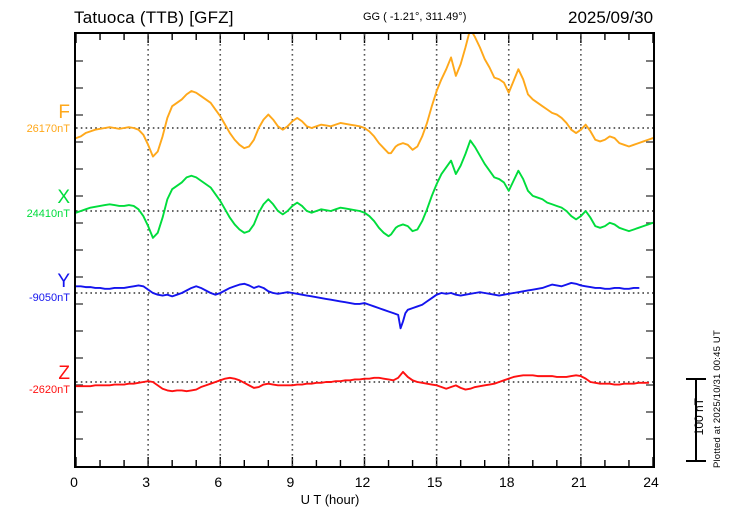 Image resolution: width=730 pixels, height=520 pixels. What do you see at coordinates (49, 298) in the screenshot?
I see `component-baseline-y: -9050nT` at bounding box center [49, 298].